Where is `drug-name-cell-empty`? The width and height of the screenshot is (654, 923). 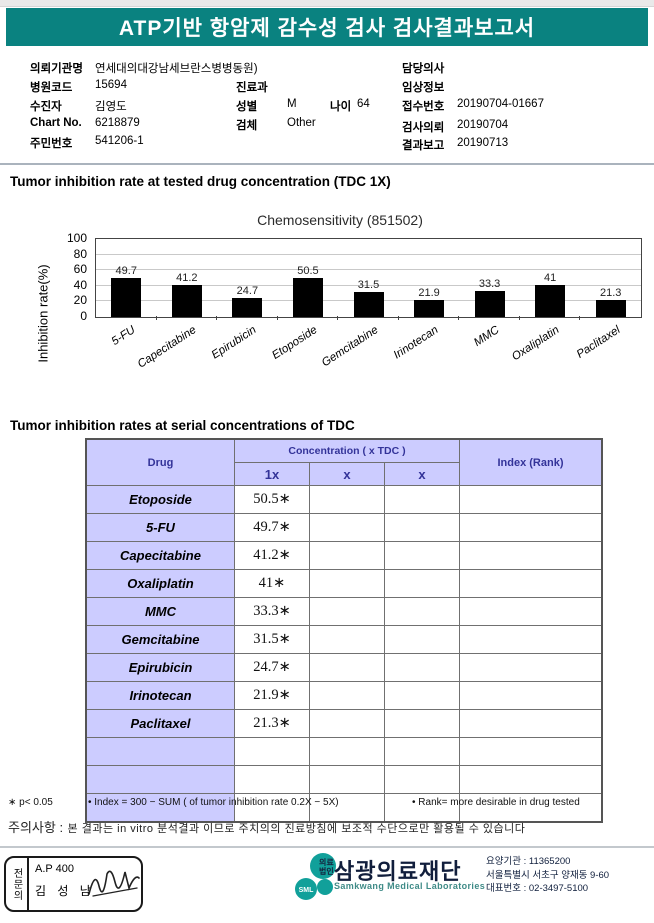 drug-name-cell-empty is located at coordinates (160, 779).